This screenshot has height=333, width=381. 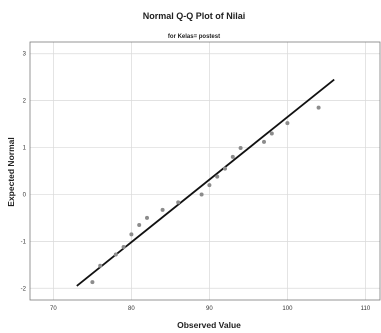 What do you see at coordinates (24, 242) in the screenshot?
I see `y-tick-label: -1` at bounding box center [24, 242].